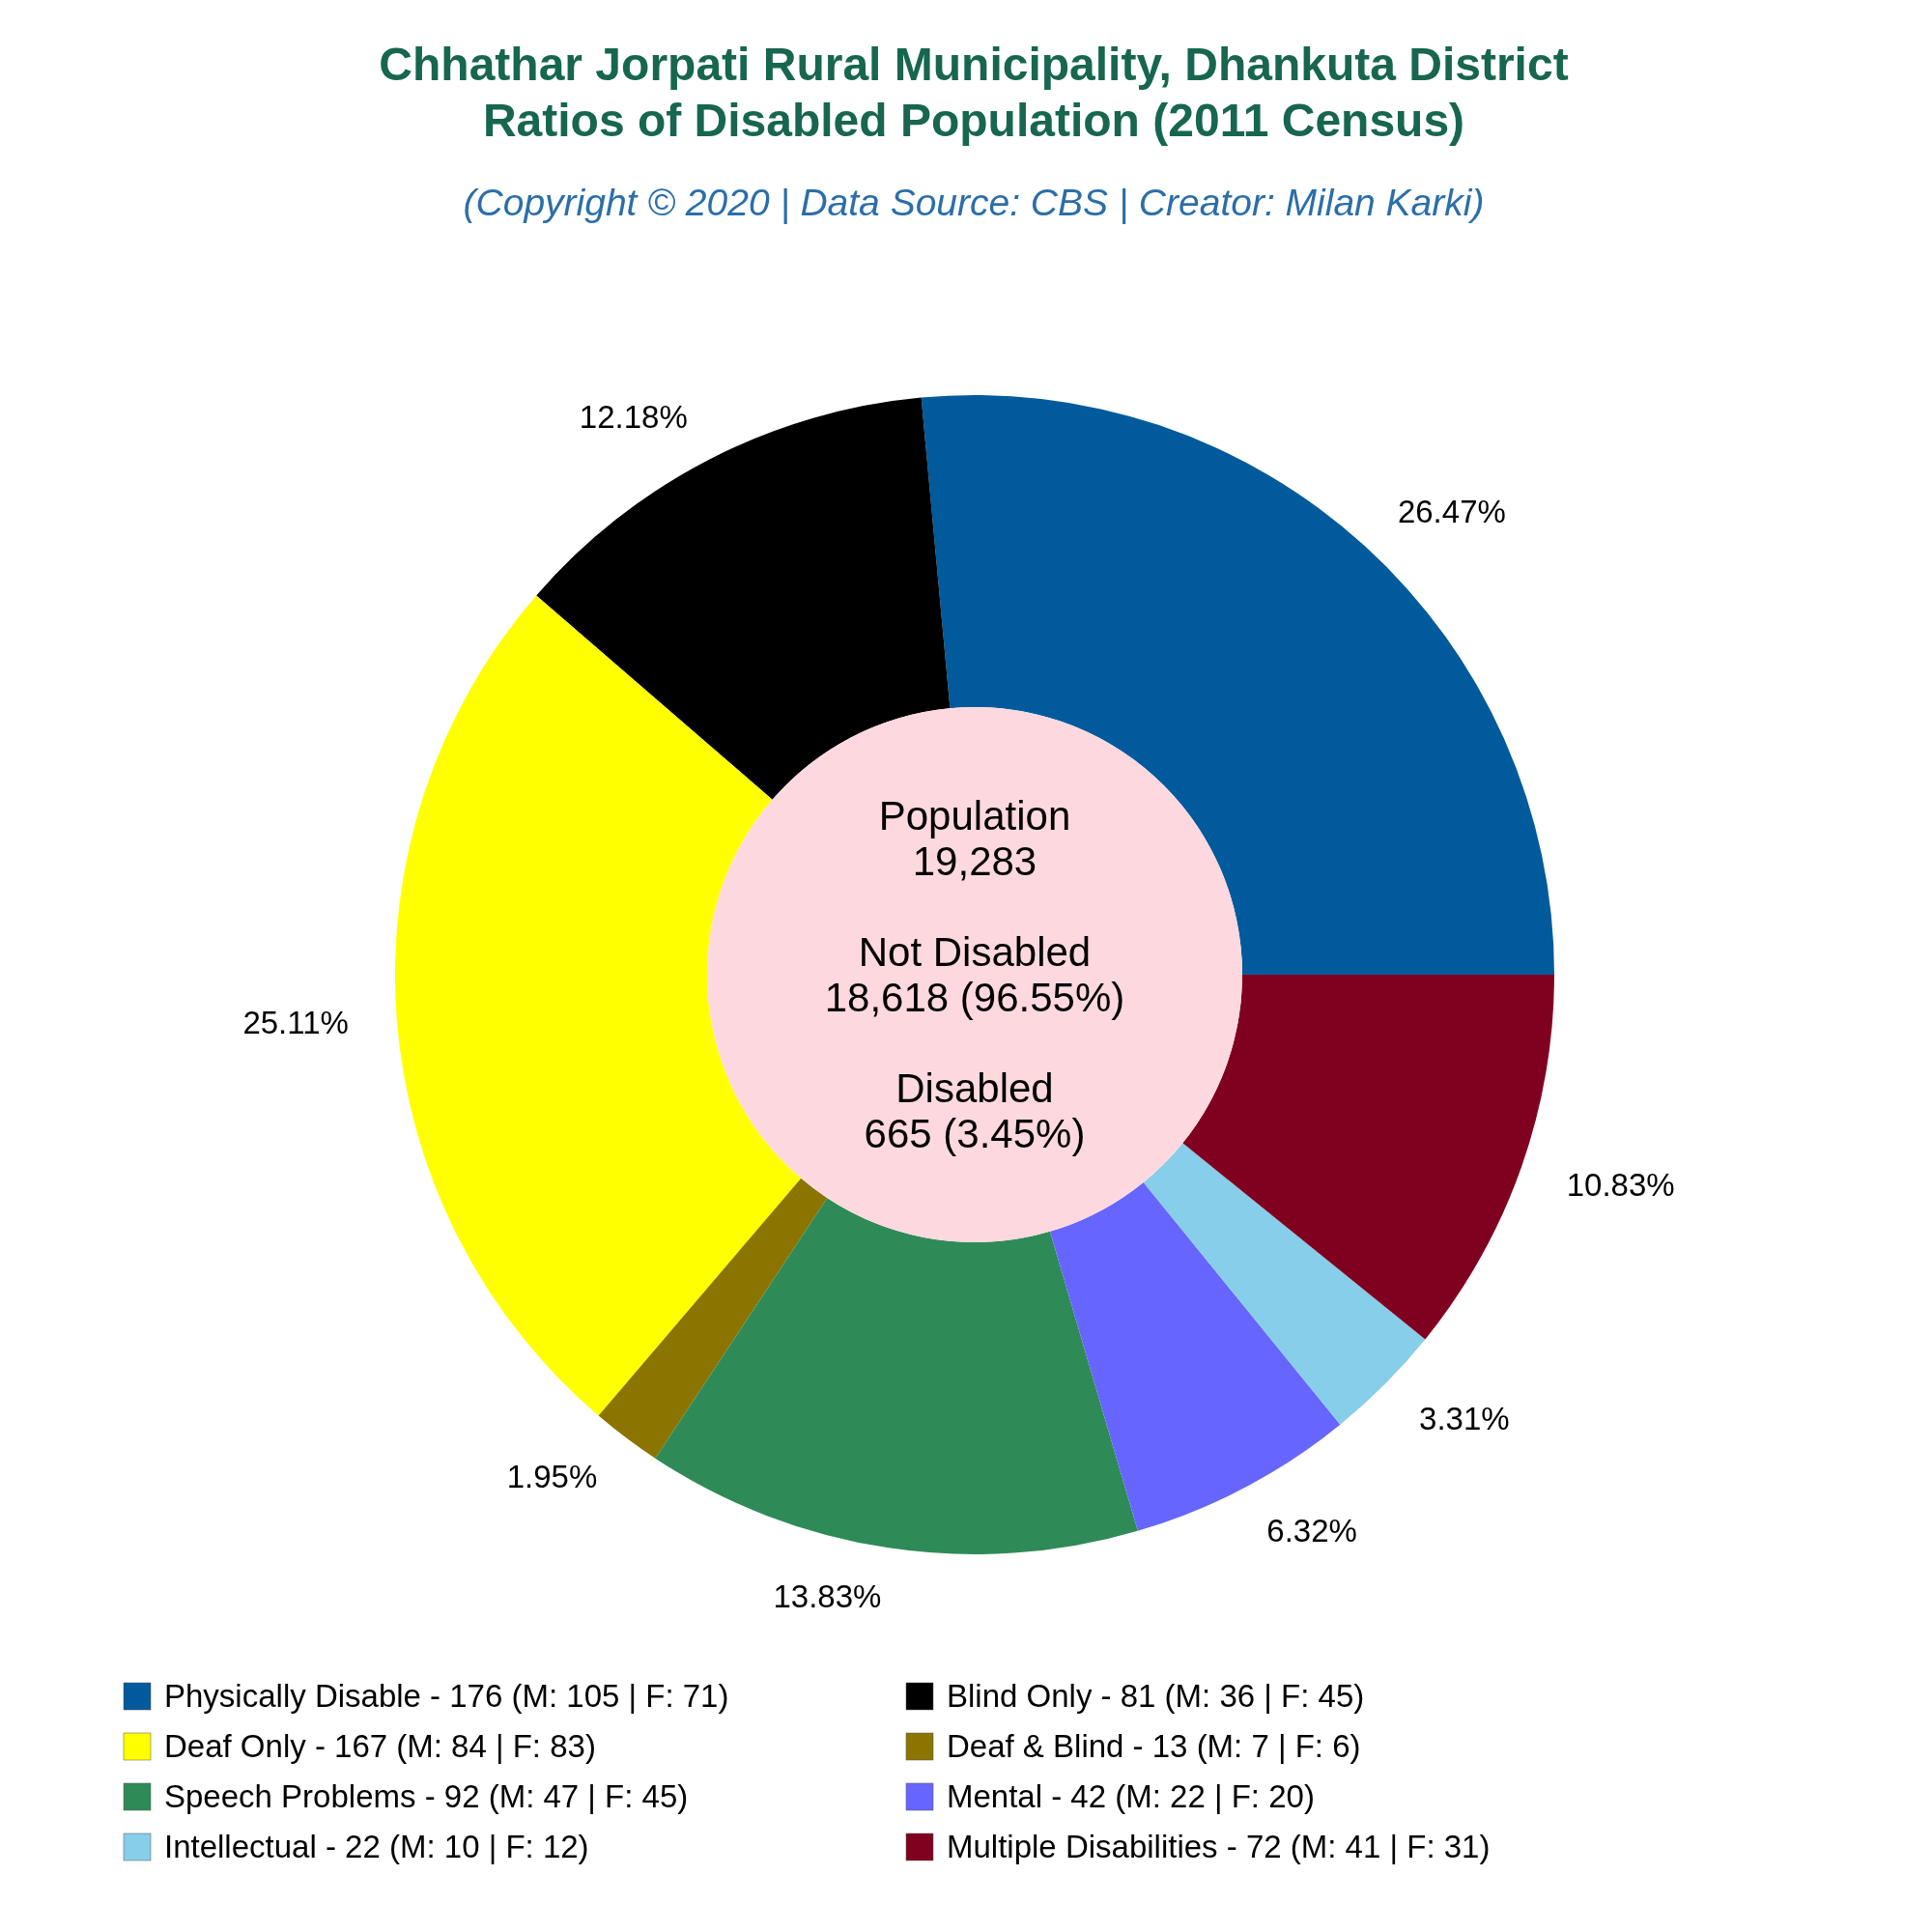  What do you see at coordinates (376, 1846) in the screenshot?
I see `legend-label: Intellectual - 22 (M: 10 | F: 12)` at bounding box center [376, 1846].